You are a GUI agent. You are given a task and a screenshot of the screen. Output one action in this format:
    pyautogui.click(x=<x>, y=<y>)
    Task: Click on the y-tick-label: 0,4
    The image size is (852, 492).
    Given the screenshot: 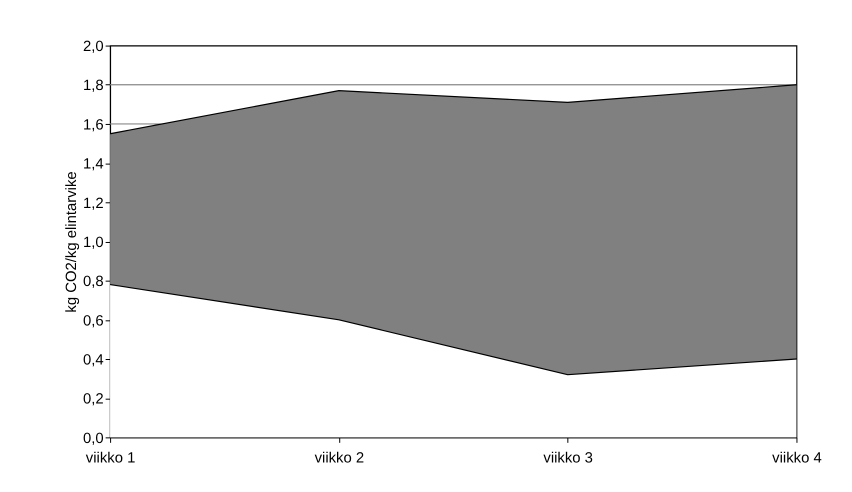 What is the action you would take?
    pyautogui.click(x=93, y=360)
    